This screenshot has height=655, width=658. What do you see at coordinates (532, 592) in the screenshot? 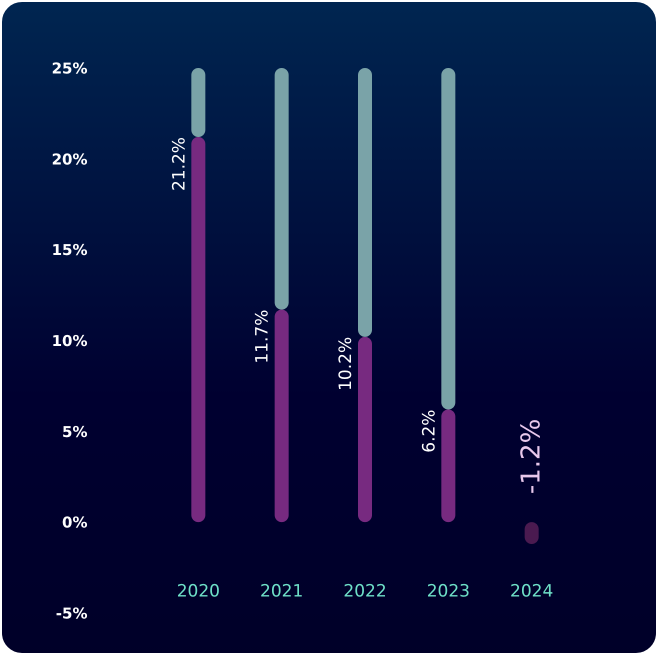
I see `x-tick-label: 2024` at bounding box center [532, 592].